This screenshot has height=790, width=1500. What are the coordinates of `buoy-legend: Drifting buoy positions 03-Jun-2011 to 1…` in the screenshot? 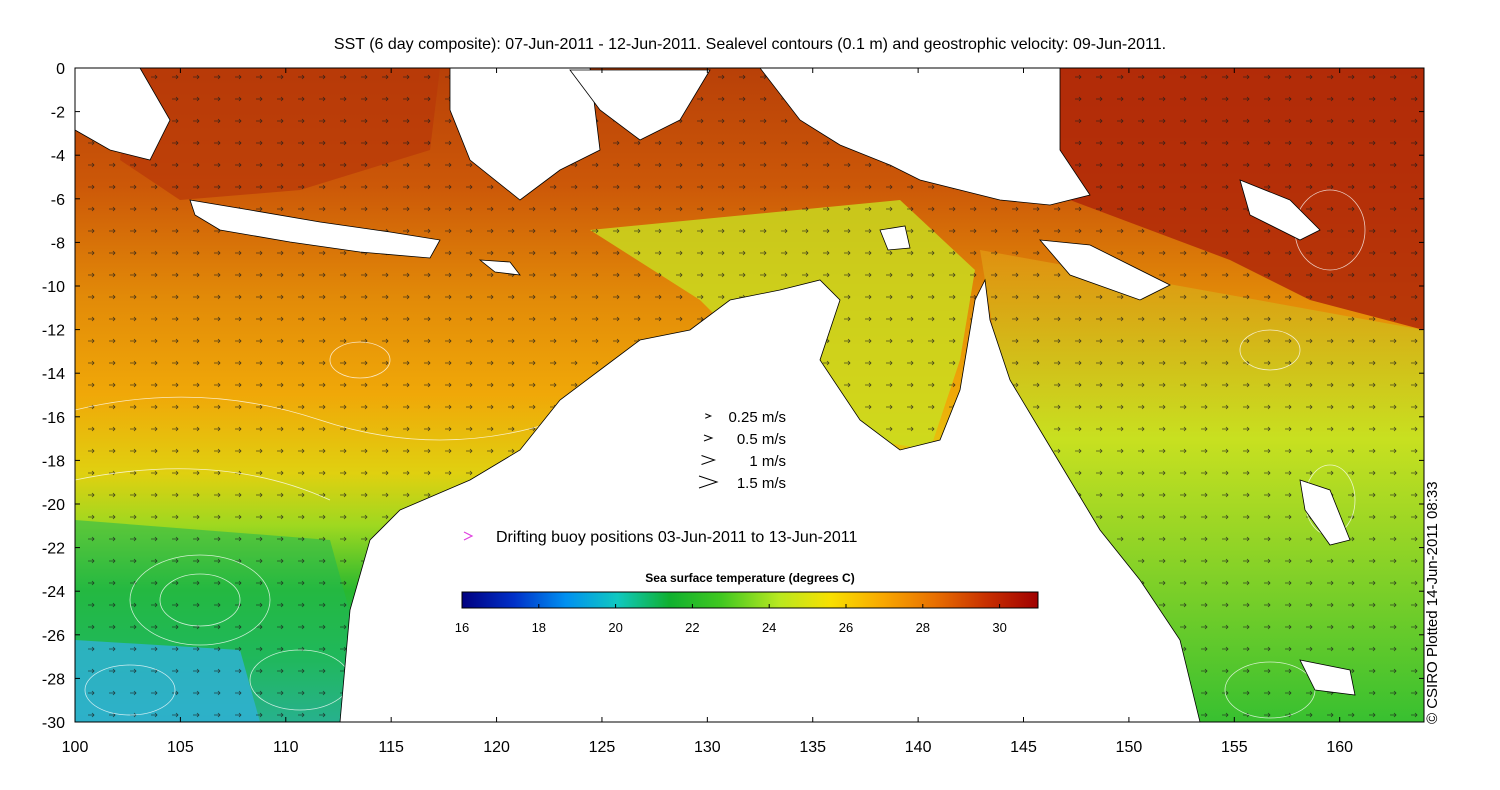 It's located at (660, 537).